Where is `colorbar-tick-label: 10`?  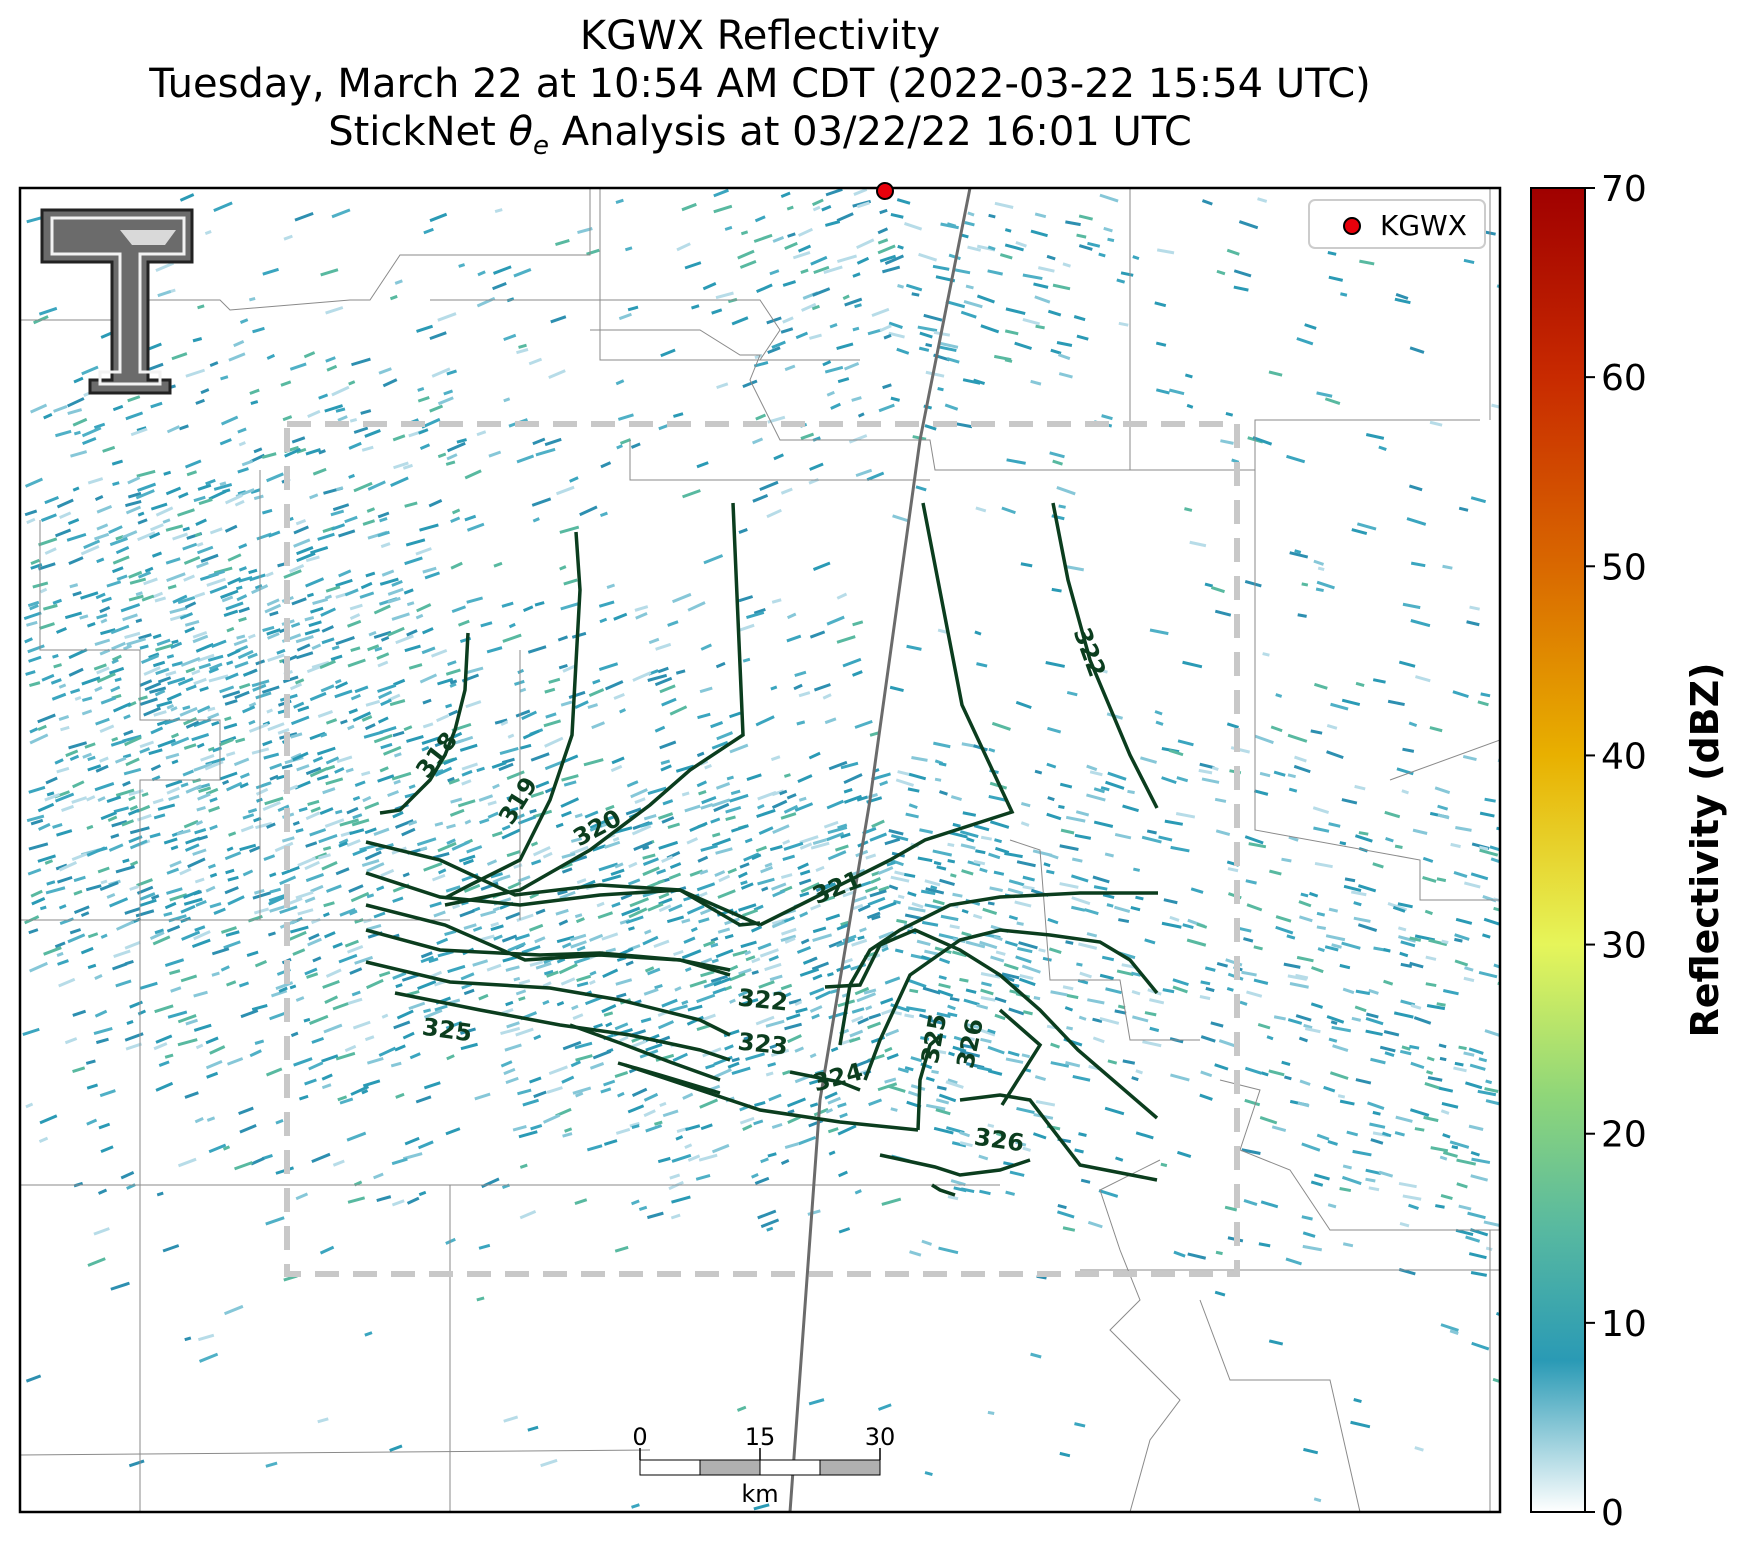
colorbar-tick-label: 10 is located at coordinates (1624, 1324).